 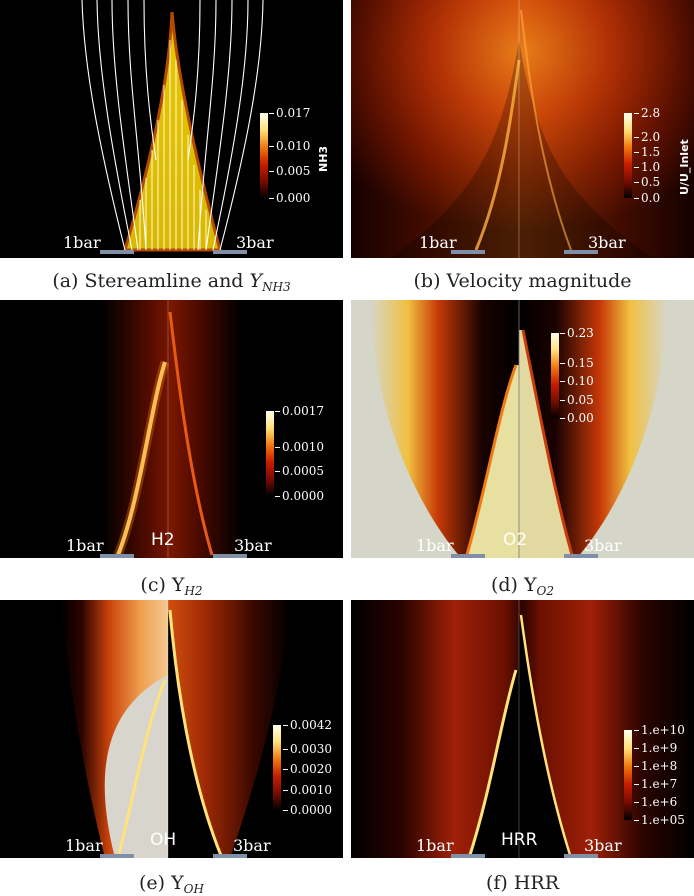 I want to click on tick-label: 0.000, so click(x=289, y=198).